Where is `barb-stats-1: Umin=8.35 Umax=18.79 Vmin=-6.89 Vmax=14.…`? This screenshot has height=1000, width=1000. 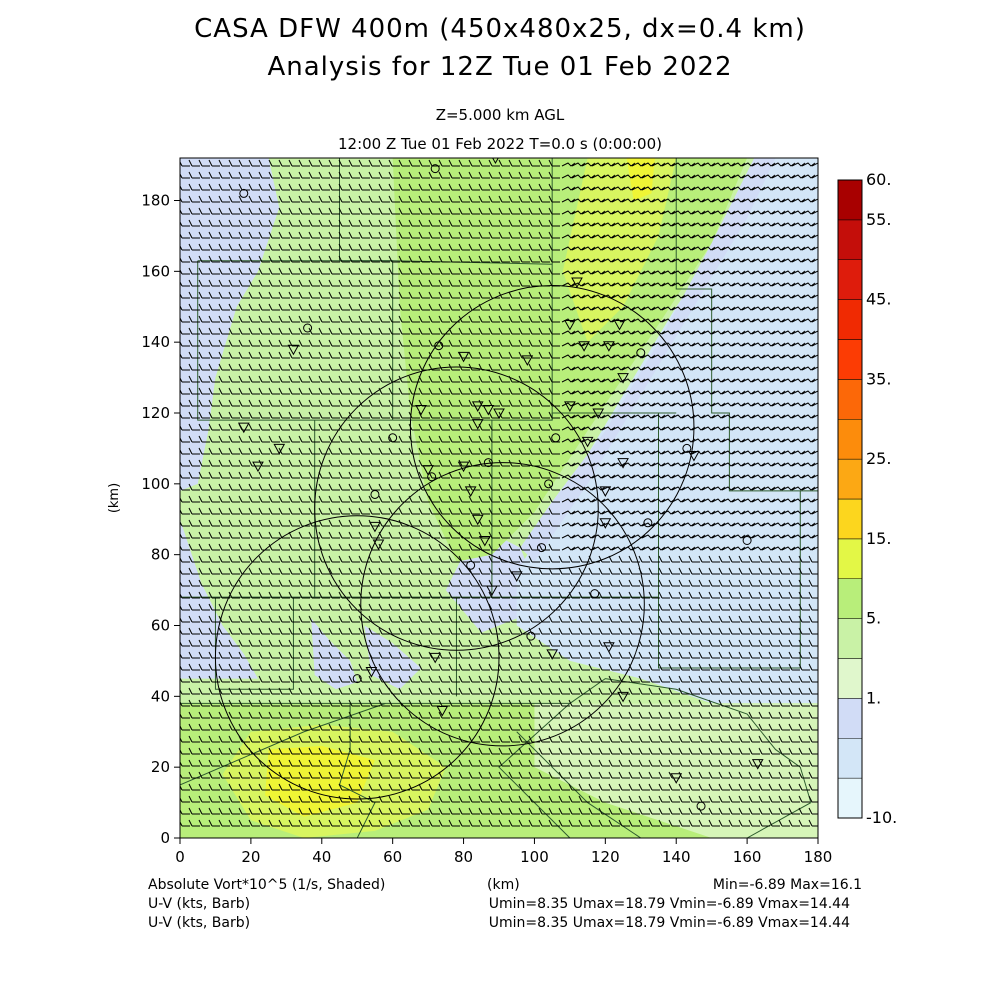
barb-stats-1: Umin=8.35 Umax=18.79 Vmin=-6.89 Vmax=14.… is located at coordinates (669, 904).